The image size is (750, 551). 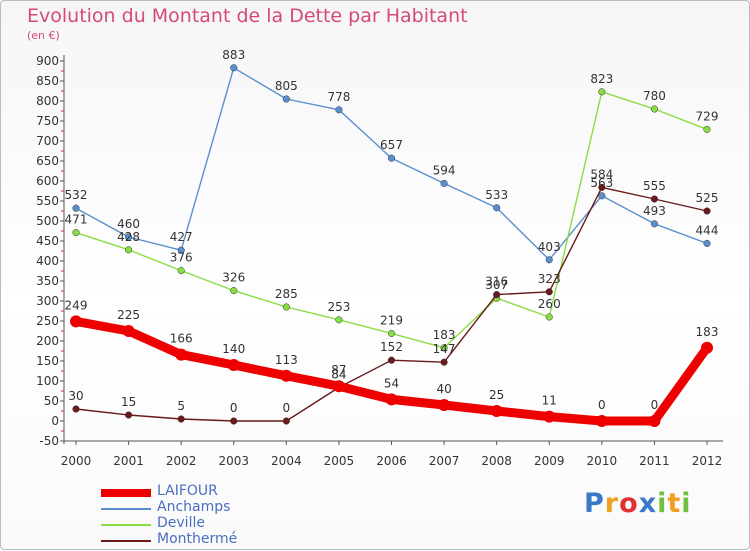 I want to click on data-label-anchamps: 532, so click(x=76, y=195).